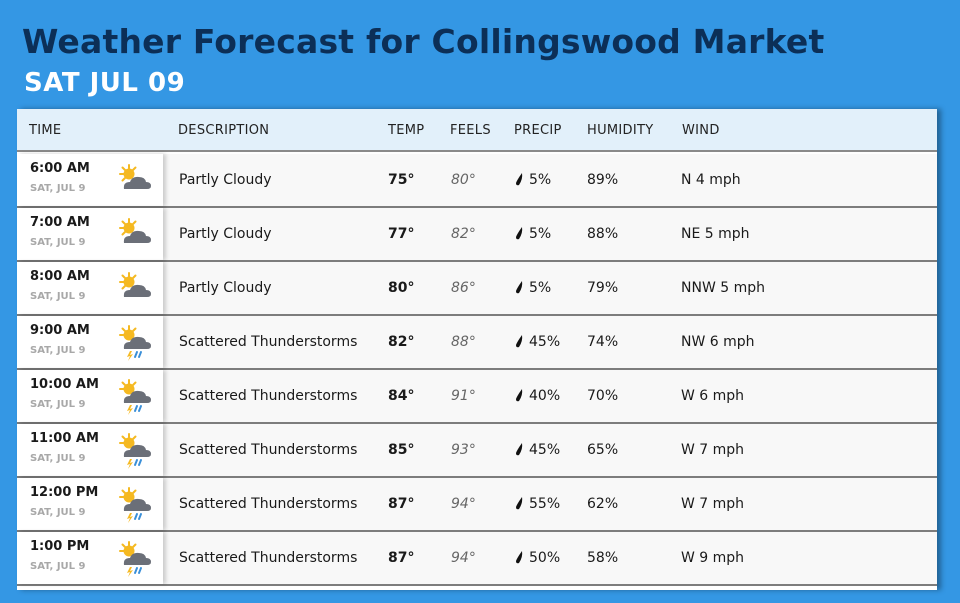  I want to click on column-header-wind: WIND, so click(701, 130).